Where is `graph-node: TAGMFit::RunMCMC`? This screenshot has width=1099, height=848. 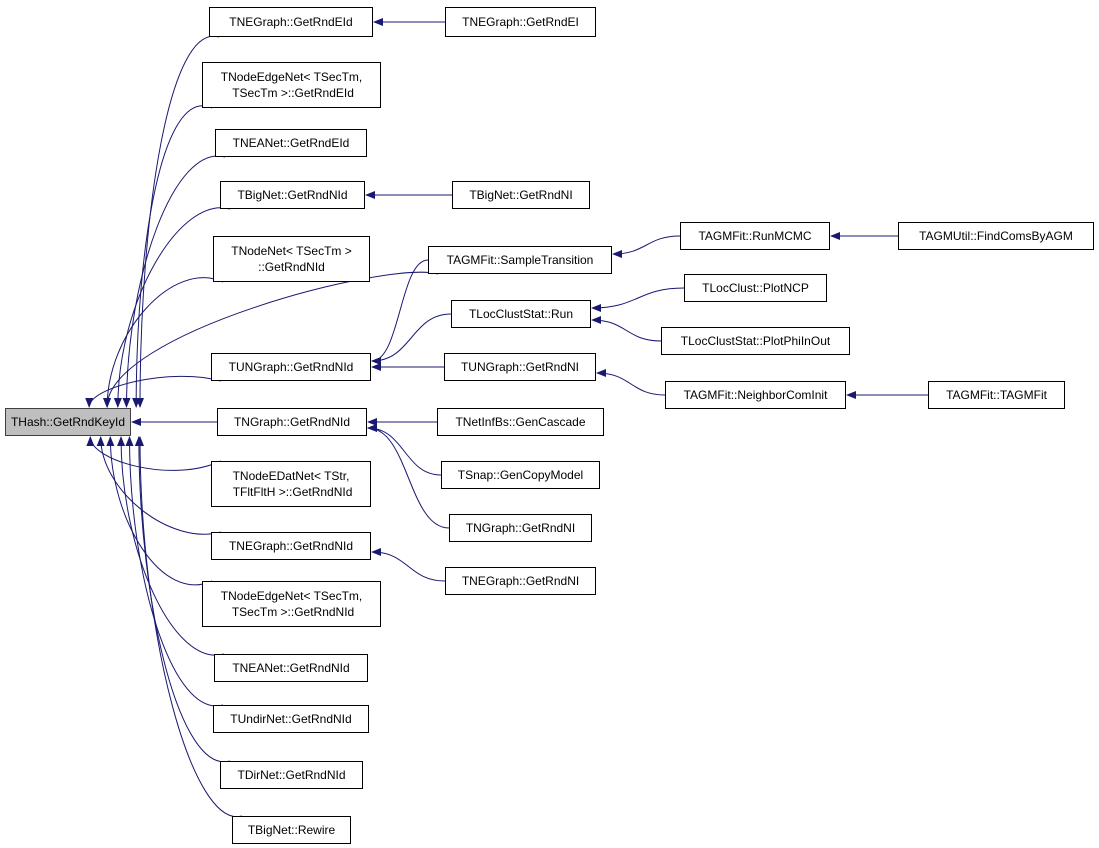
graph-node: TAGMFit::RunMCMC is located at coordinates (755, 236).